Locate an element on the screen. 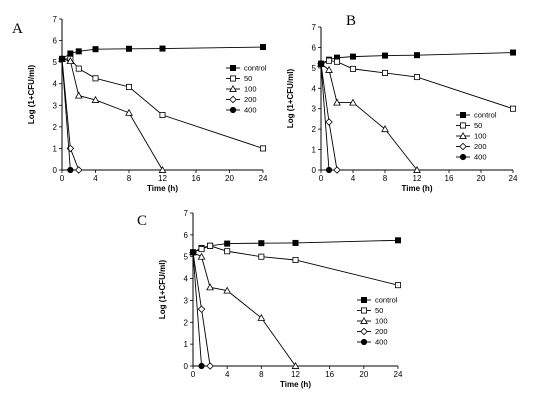  y-tick-label: 4 is located at coordinates (314, 88).